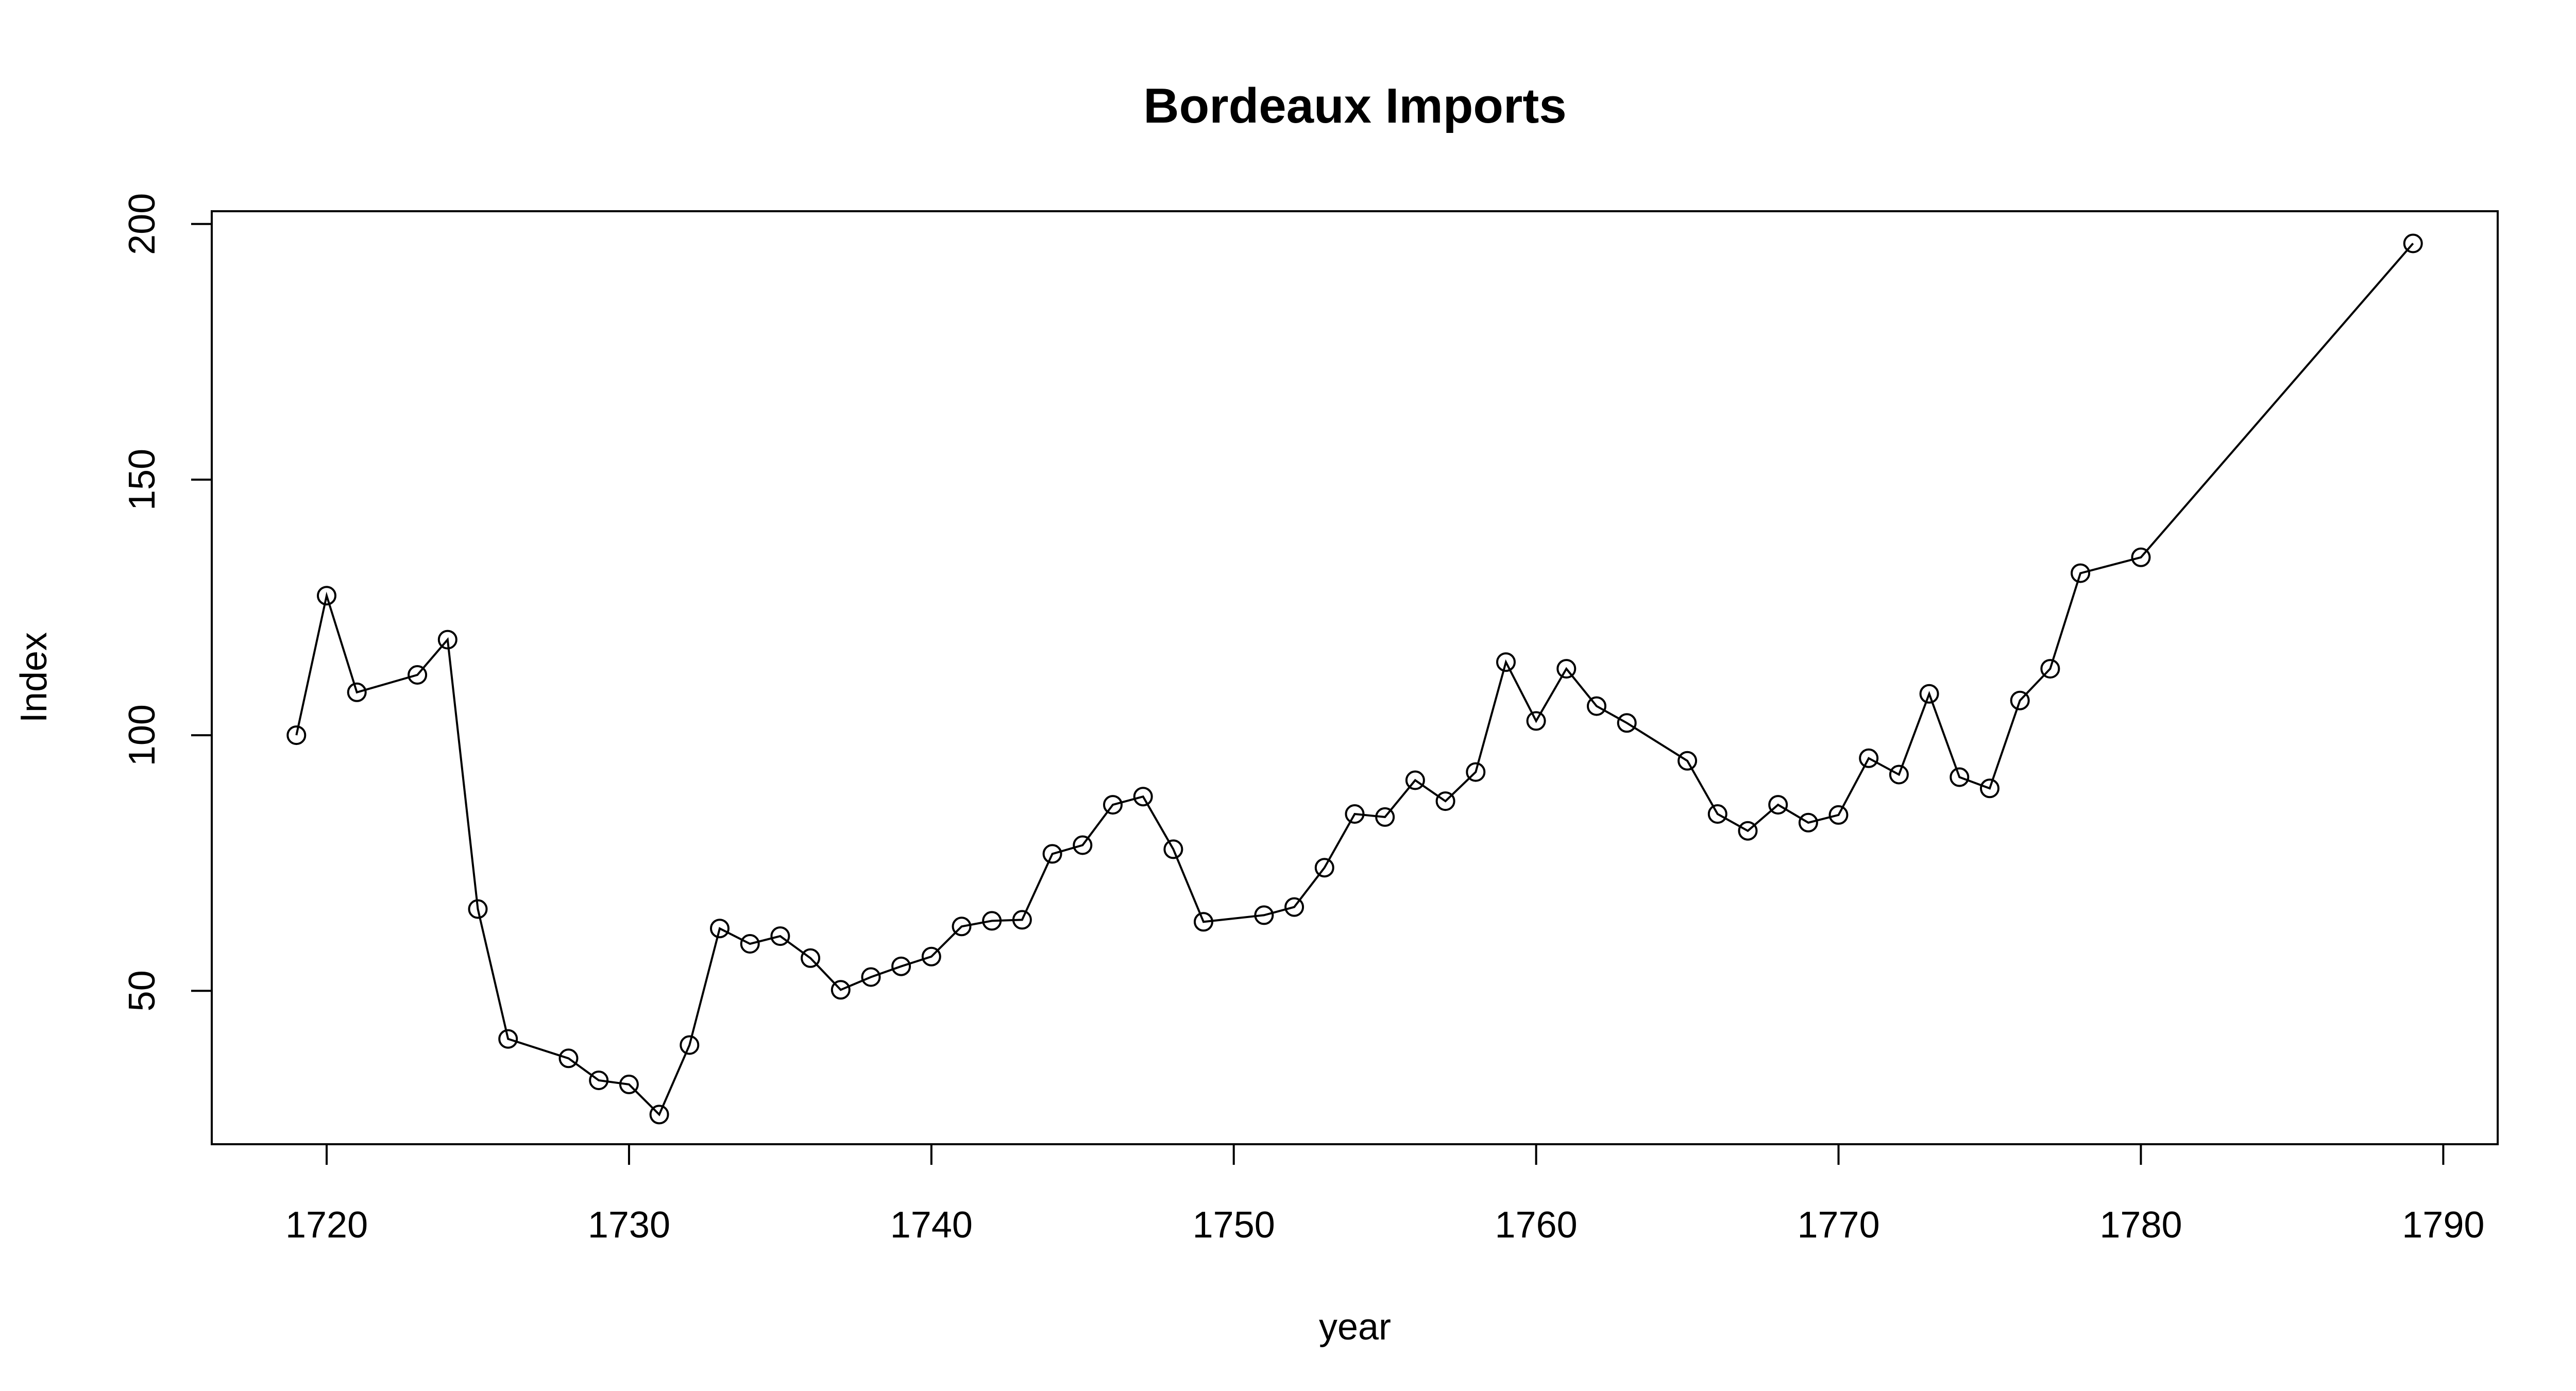 The height and width of the screenshot is (1391, 2576). Describe the element at coordinates (142, 990) in the screenshot. I see `y-tick-label: 50` at that location.